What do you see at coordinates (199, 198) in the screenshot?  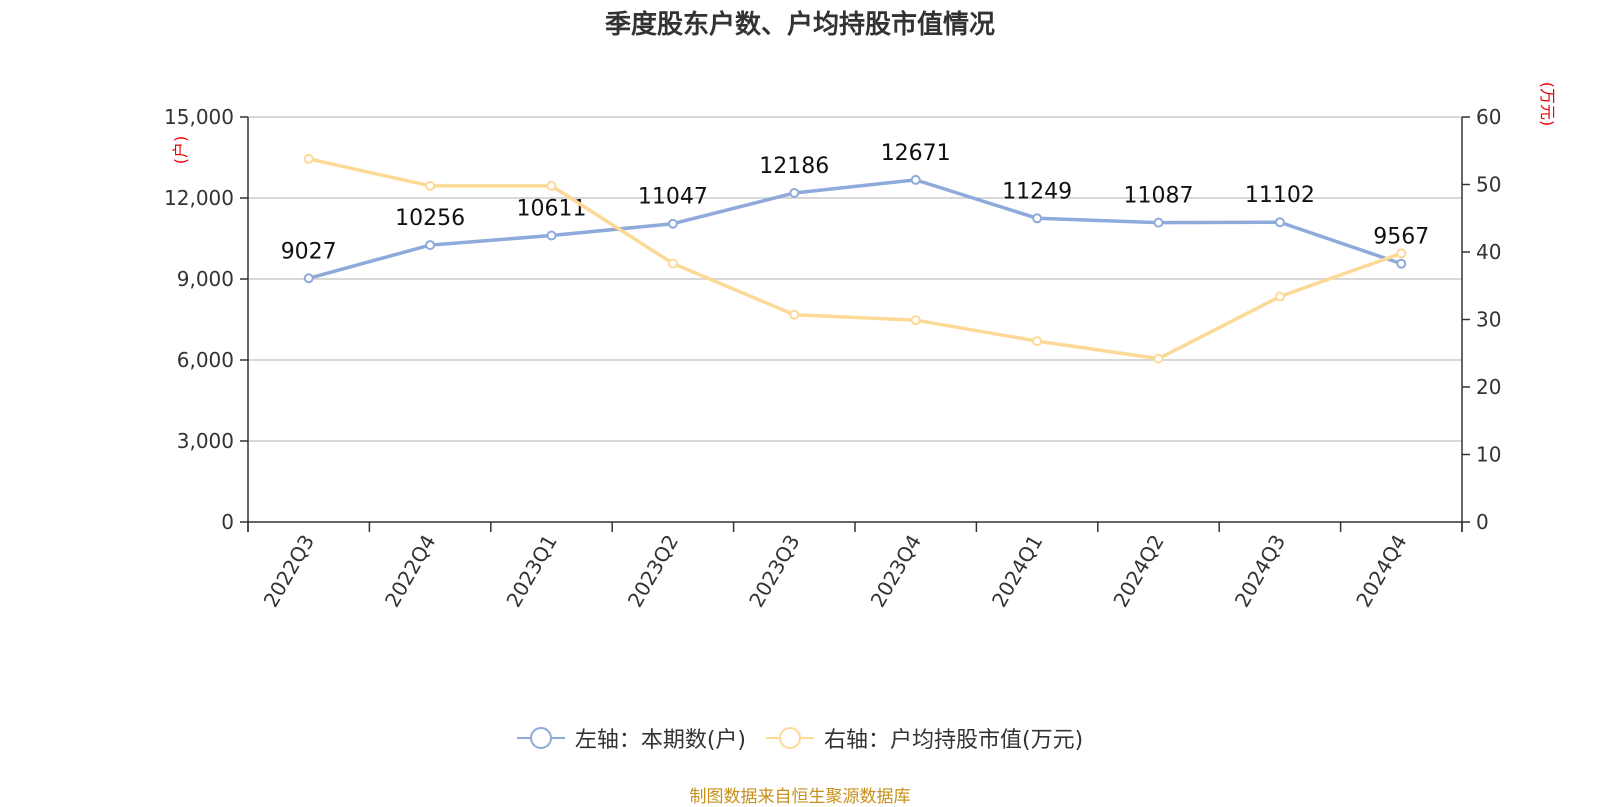 I see `left-axis-tick-label: 12,000` at bounding box center [199, 198].